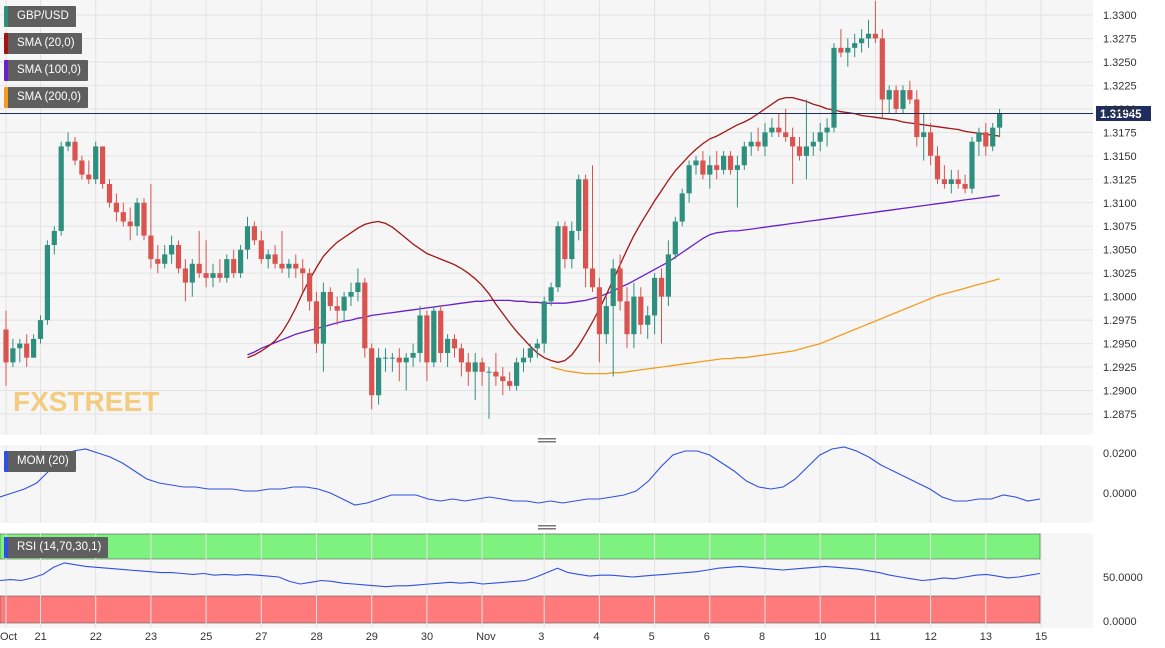 The height and width of the screenshot is (648, 1165). I want to click on sma20-legend: SMA (20,0), so click(43, 43).